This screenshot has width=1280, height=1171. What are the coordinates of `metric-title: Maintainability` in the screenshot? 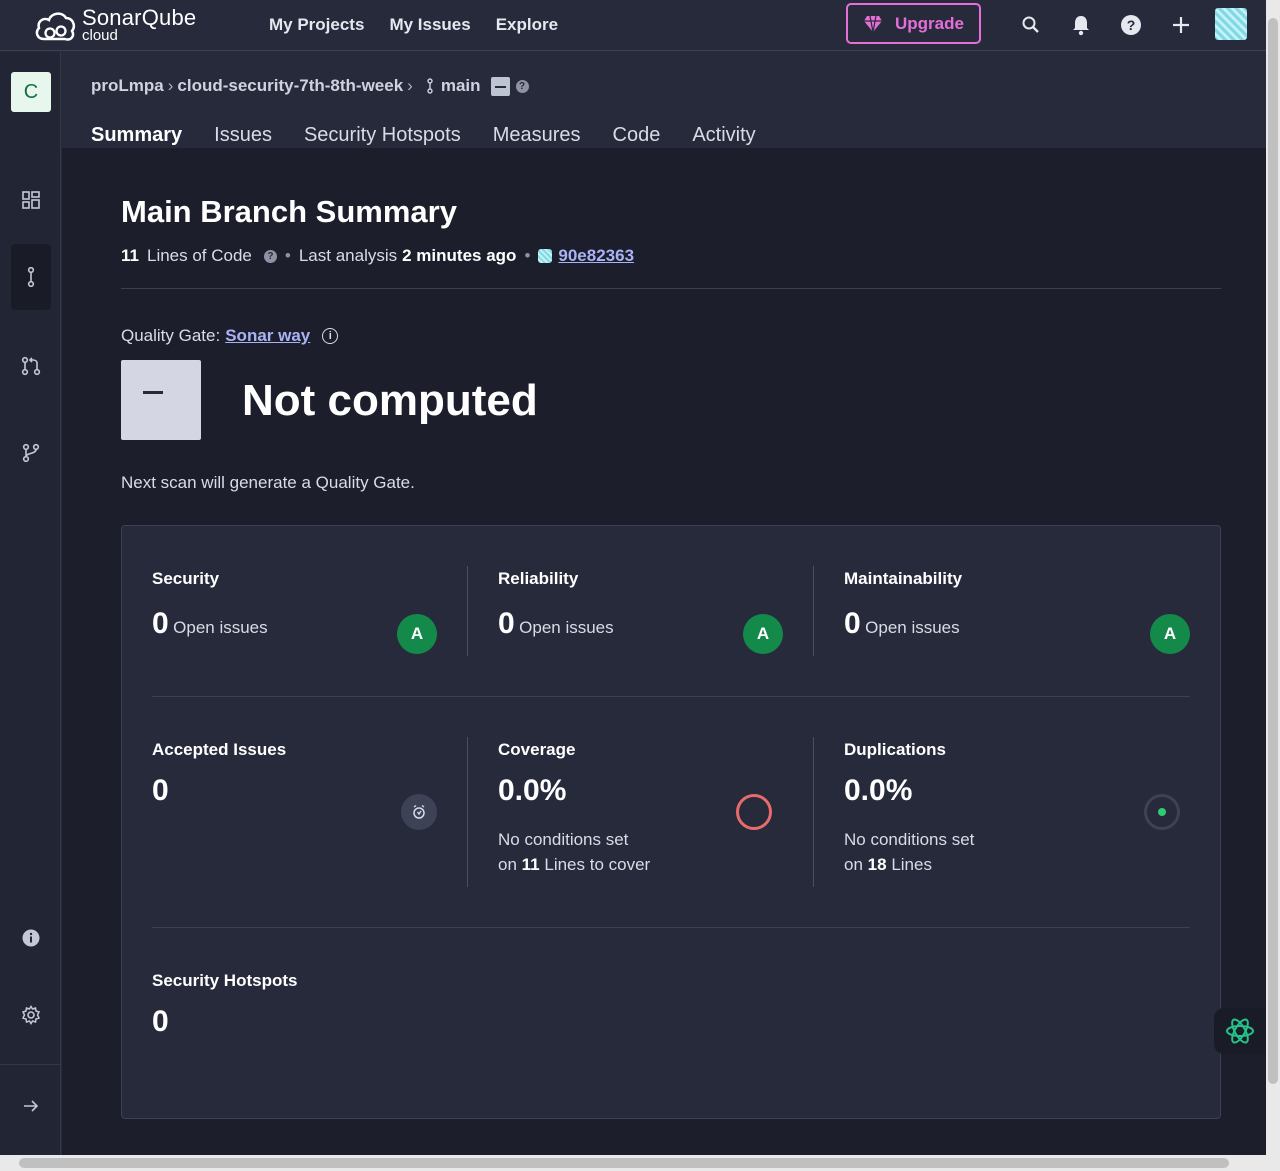 It's located at (903, 578).